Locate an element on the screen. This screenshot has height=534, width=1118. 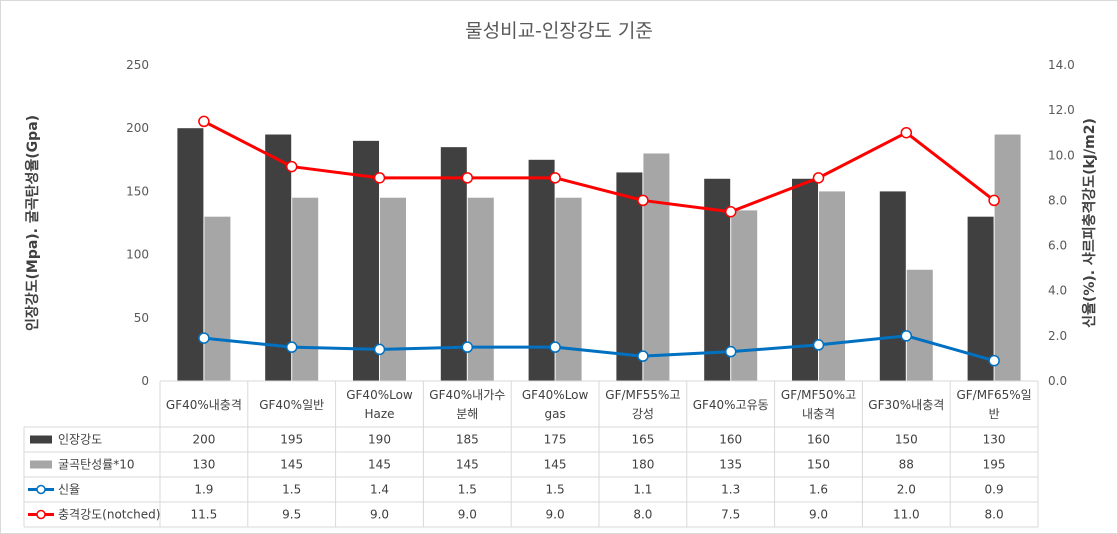
y-tick-left: 250 is located at coordinates (137, 65).